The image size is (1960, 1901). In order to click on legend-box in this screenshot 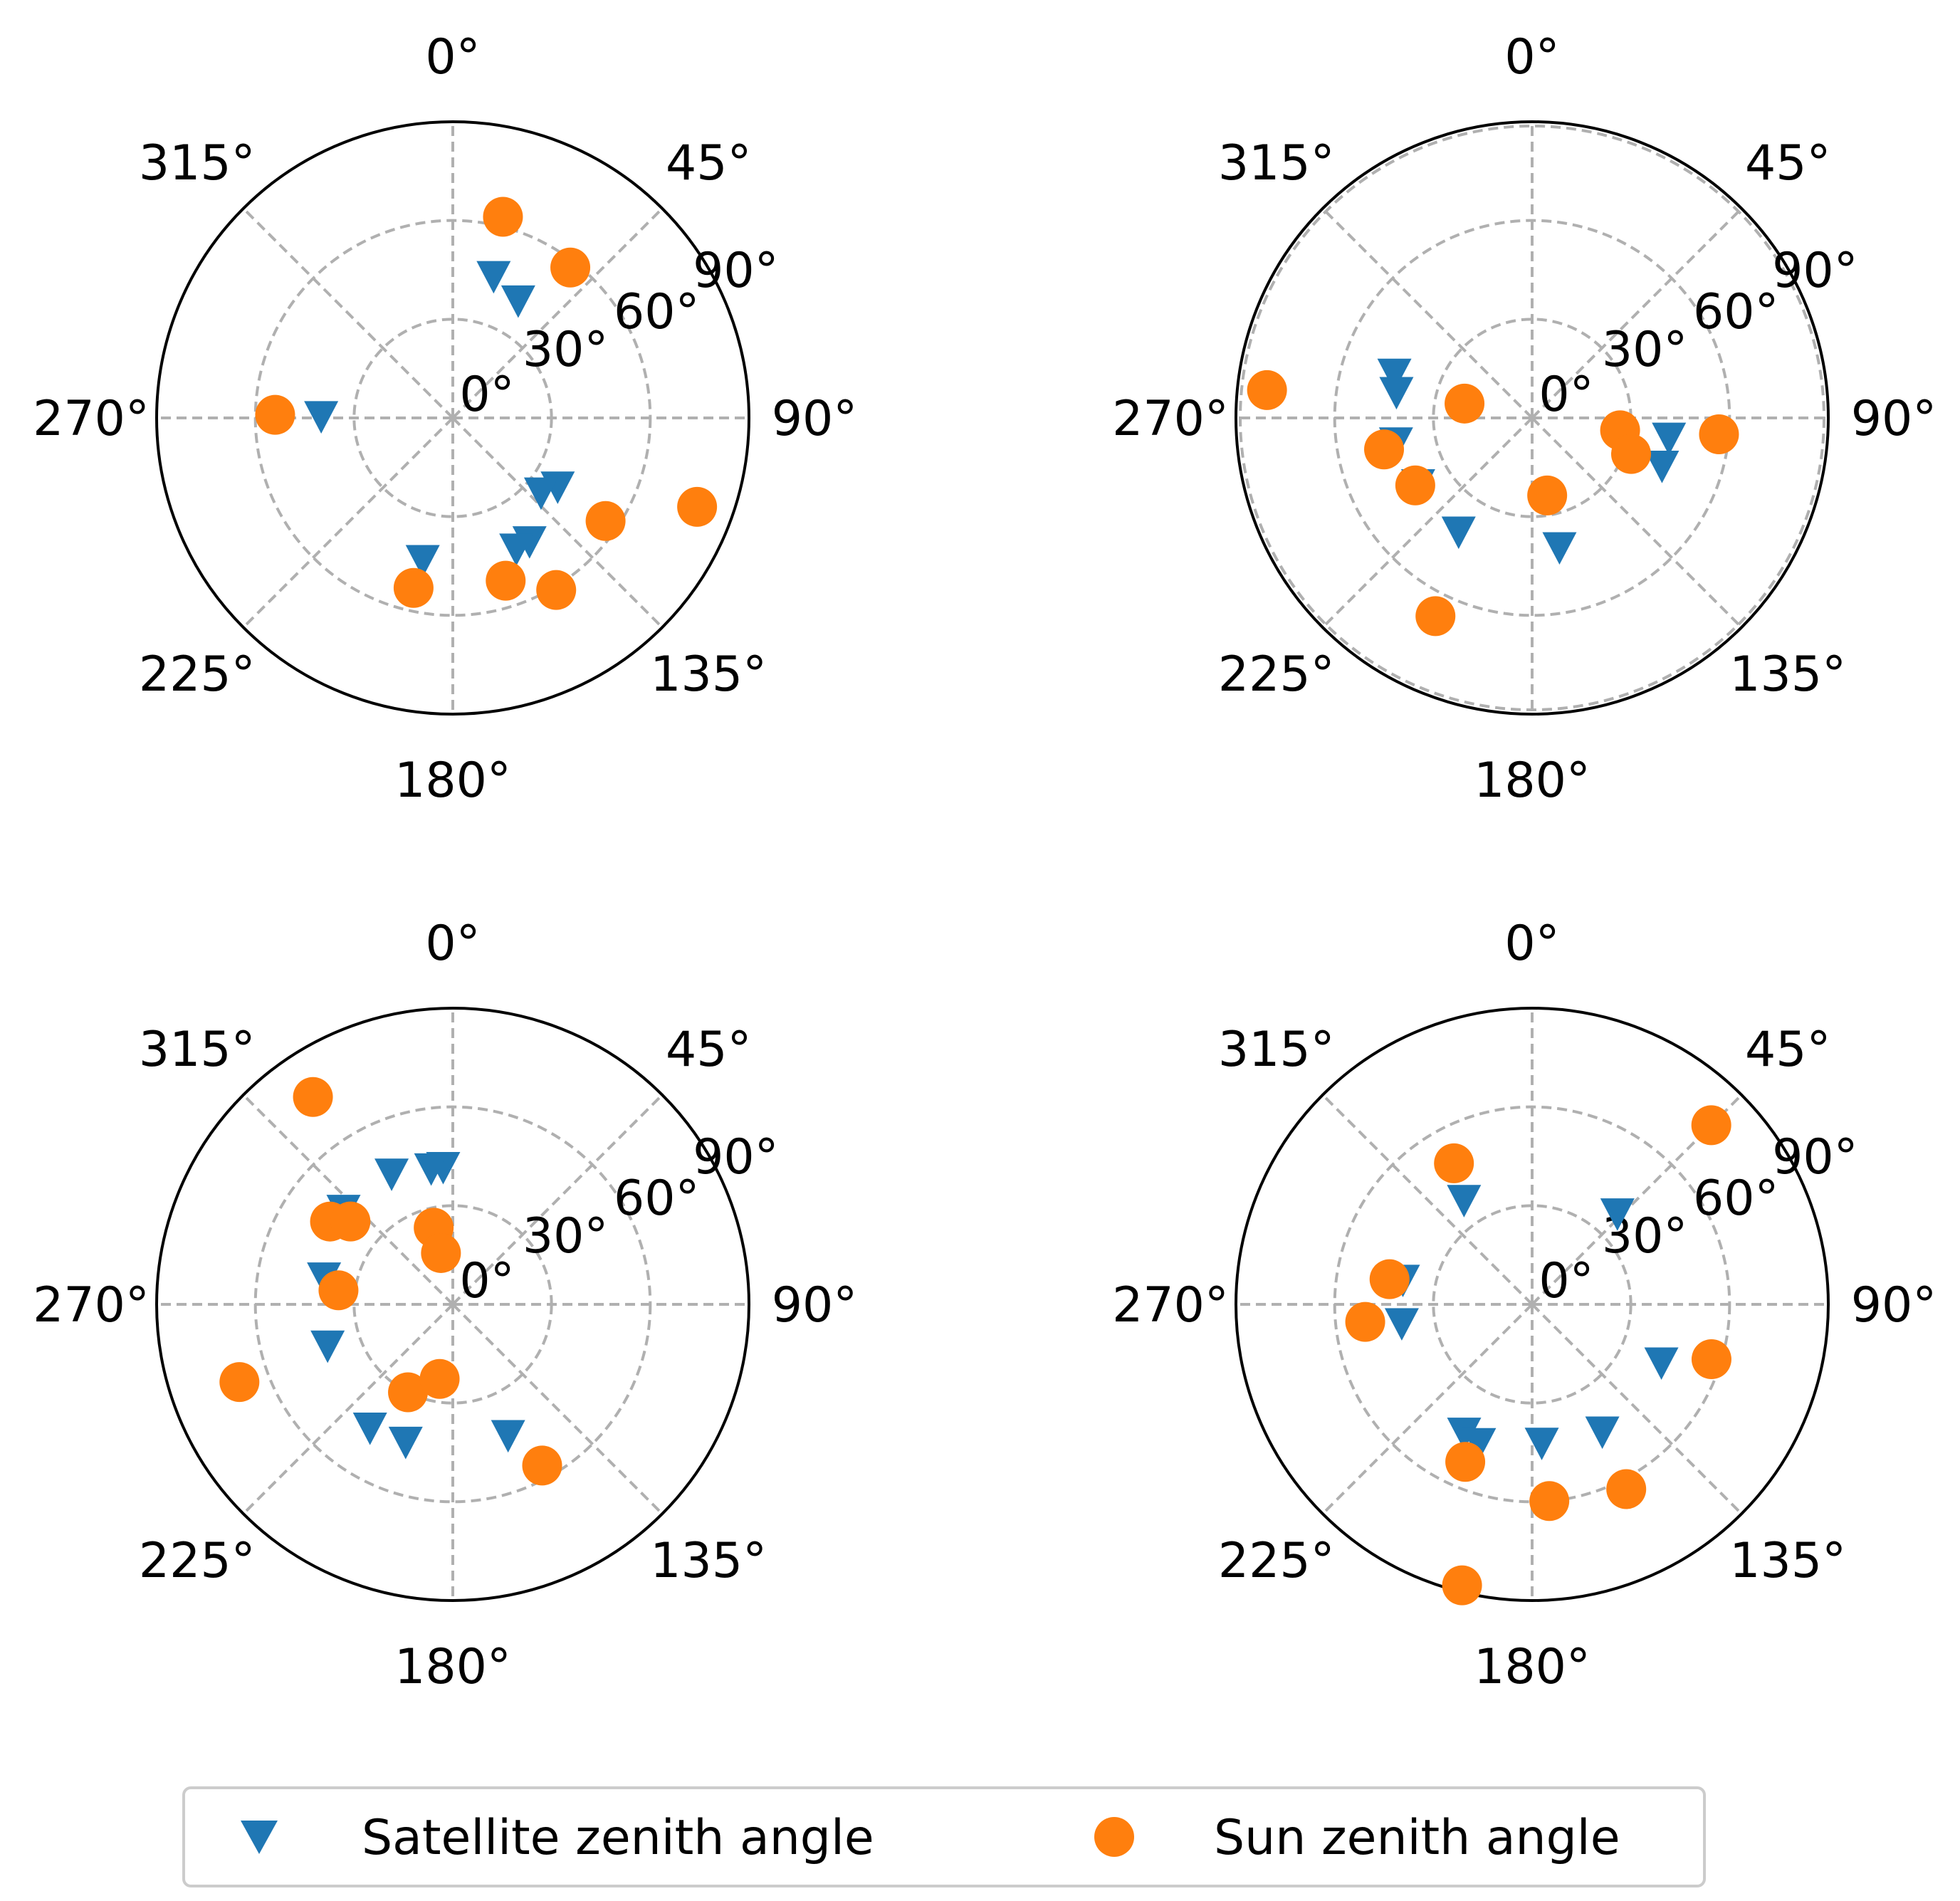, I will do `click(944, 1837)`.